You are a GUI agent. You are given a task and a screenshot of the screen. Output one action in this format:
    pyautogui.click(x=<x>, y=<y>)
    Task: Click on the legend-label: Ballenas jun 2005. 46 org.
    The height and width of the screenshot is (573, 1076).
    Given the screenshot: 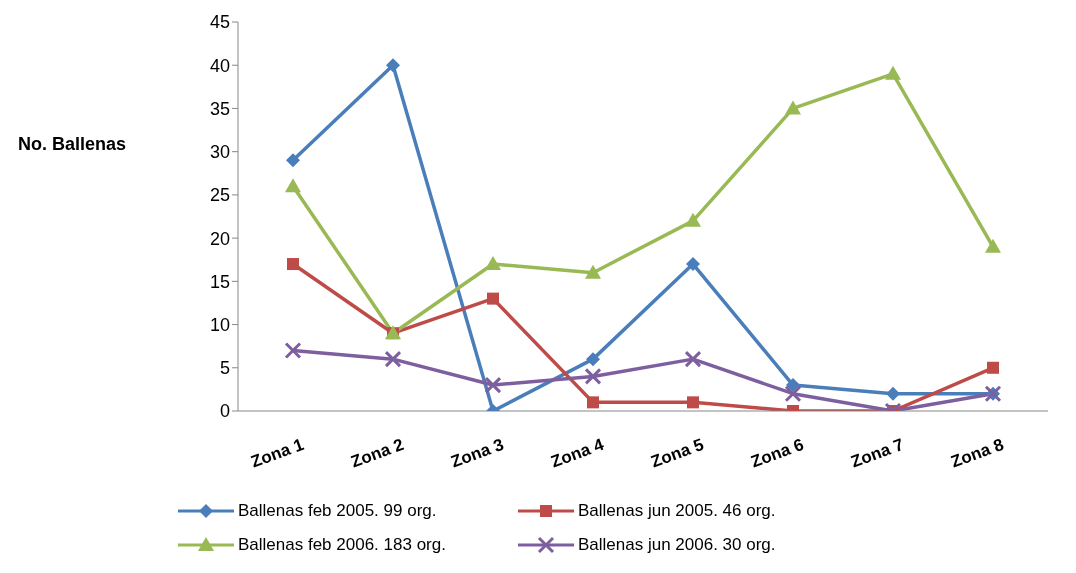 What is the action you would take?
    pyautogui.click(x=677, y=511)
    